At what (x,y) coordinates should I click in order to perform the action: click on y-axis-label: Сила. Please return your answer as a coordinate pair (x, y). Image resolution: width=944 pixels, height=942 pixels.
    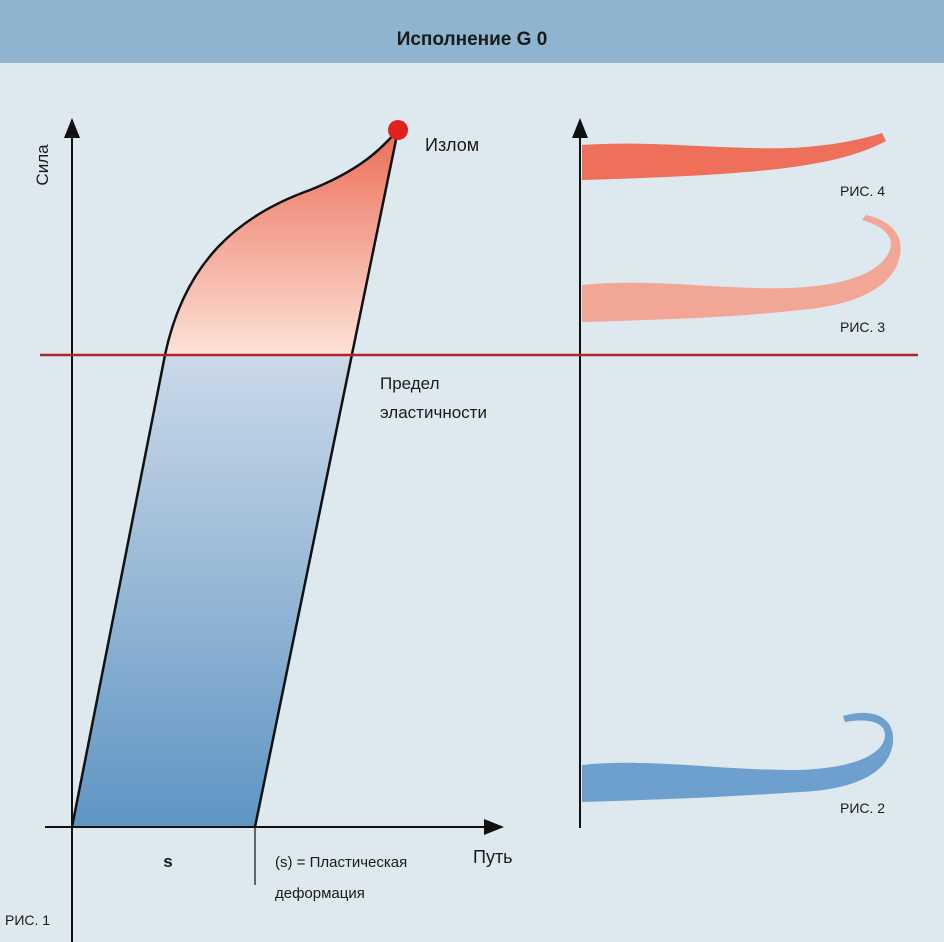
    Looking at the image, I should click on (42, 165).